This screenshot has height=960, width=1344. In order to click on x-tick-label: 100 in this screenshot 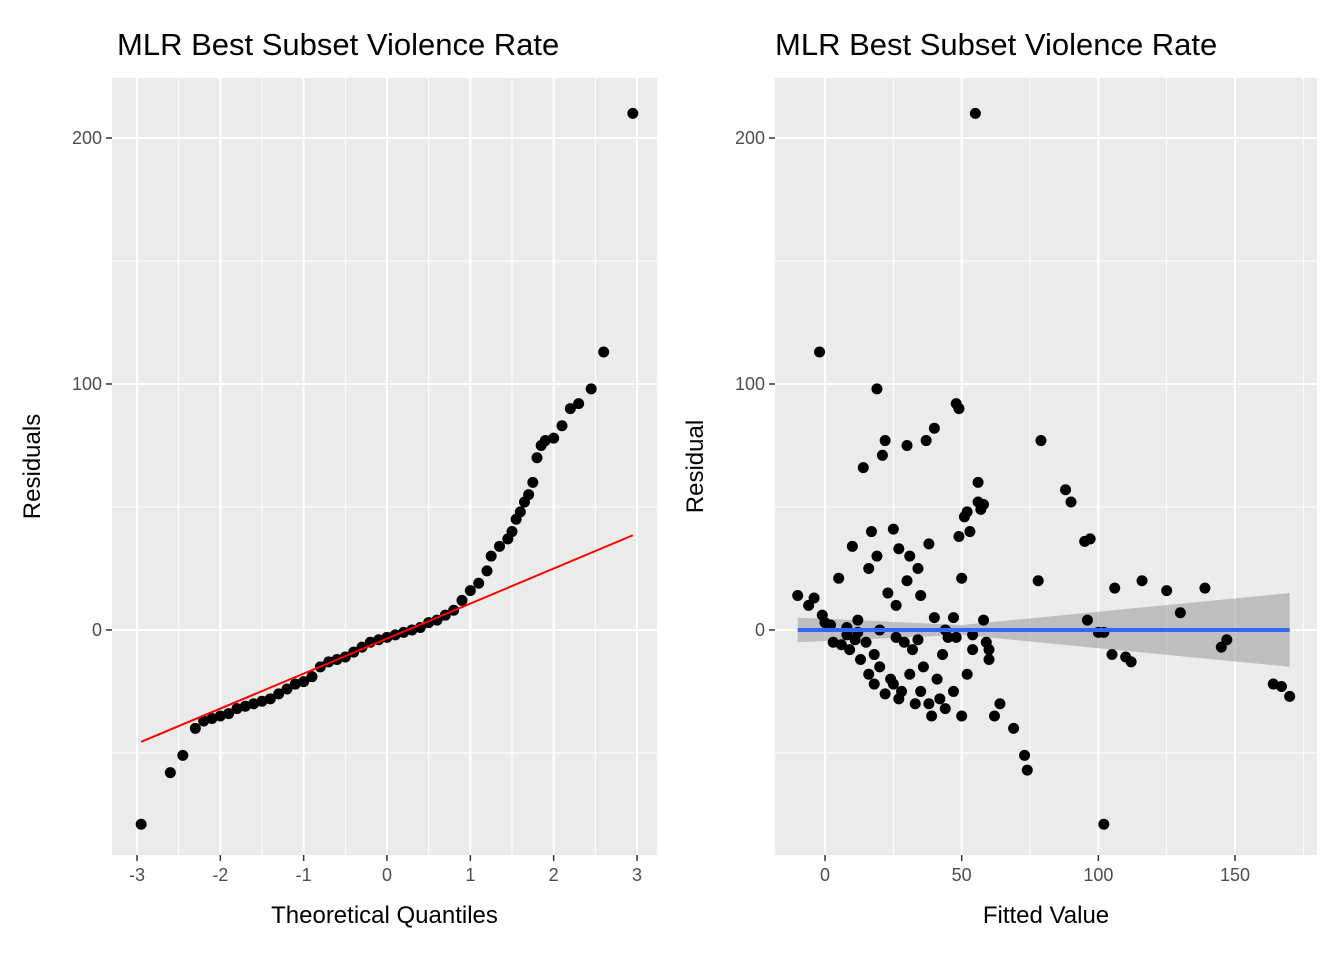, I will do `click(1098, 875)`.